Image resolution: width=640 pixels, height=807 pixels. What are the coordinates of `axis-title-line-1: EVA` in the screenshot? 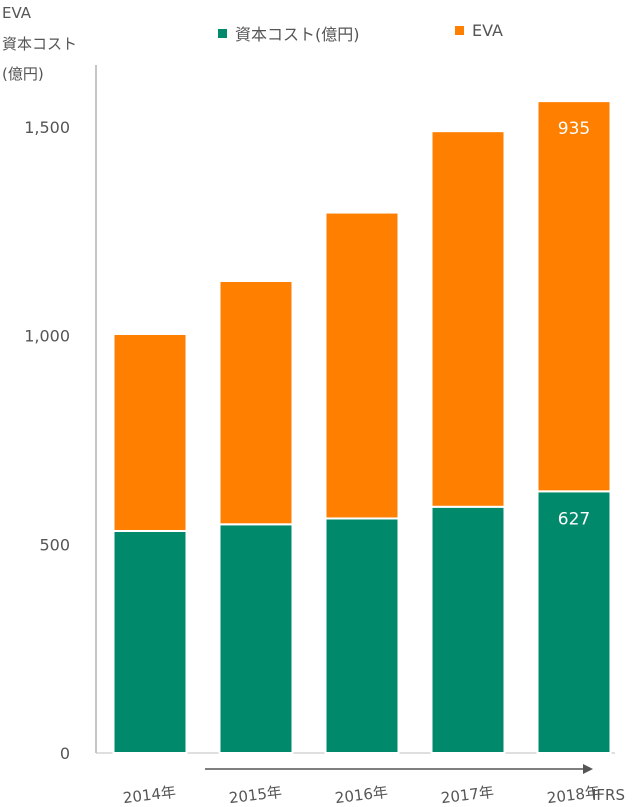 It's located at (17, 13).